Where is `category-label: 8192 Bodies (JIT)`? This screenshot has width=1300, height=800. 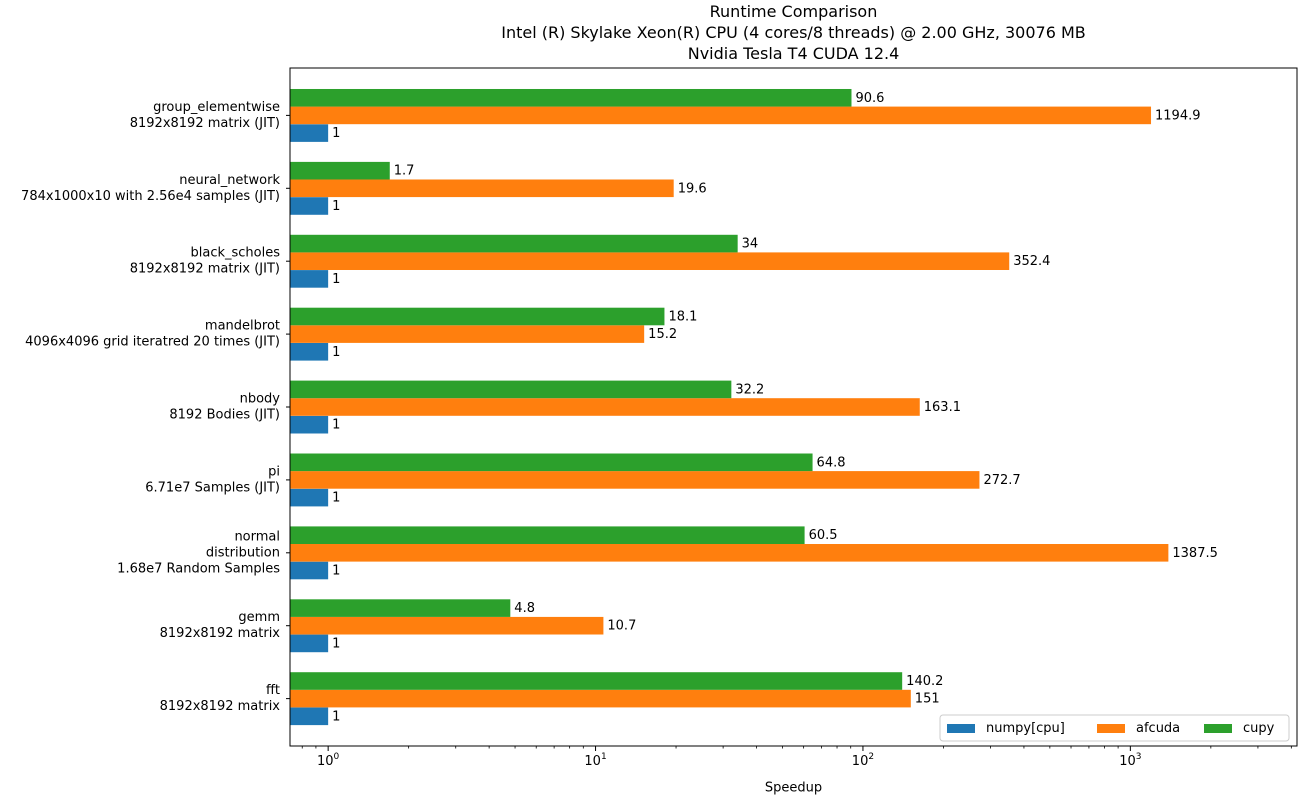 category-label: 8192 Bodies (JIT) is located at coordinates (224, 415).